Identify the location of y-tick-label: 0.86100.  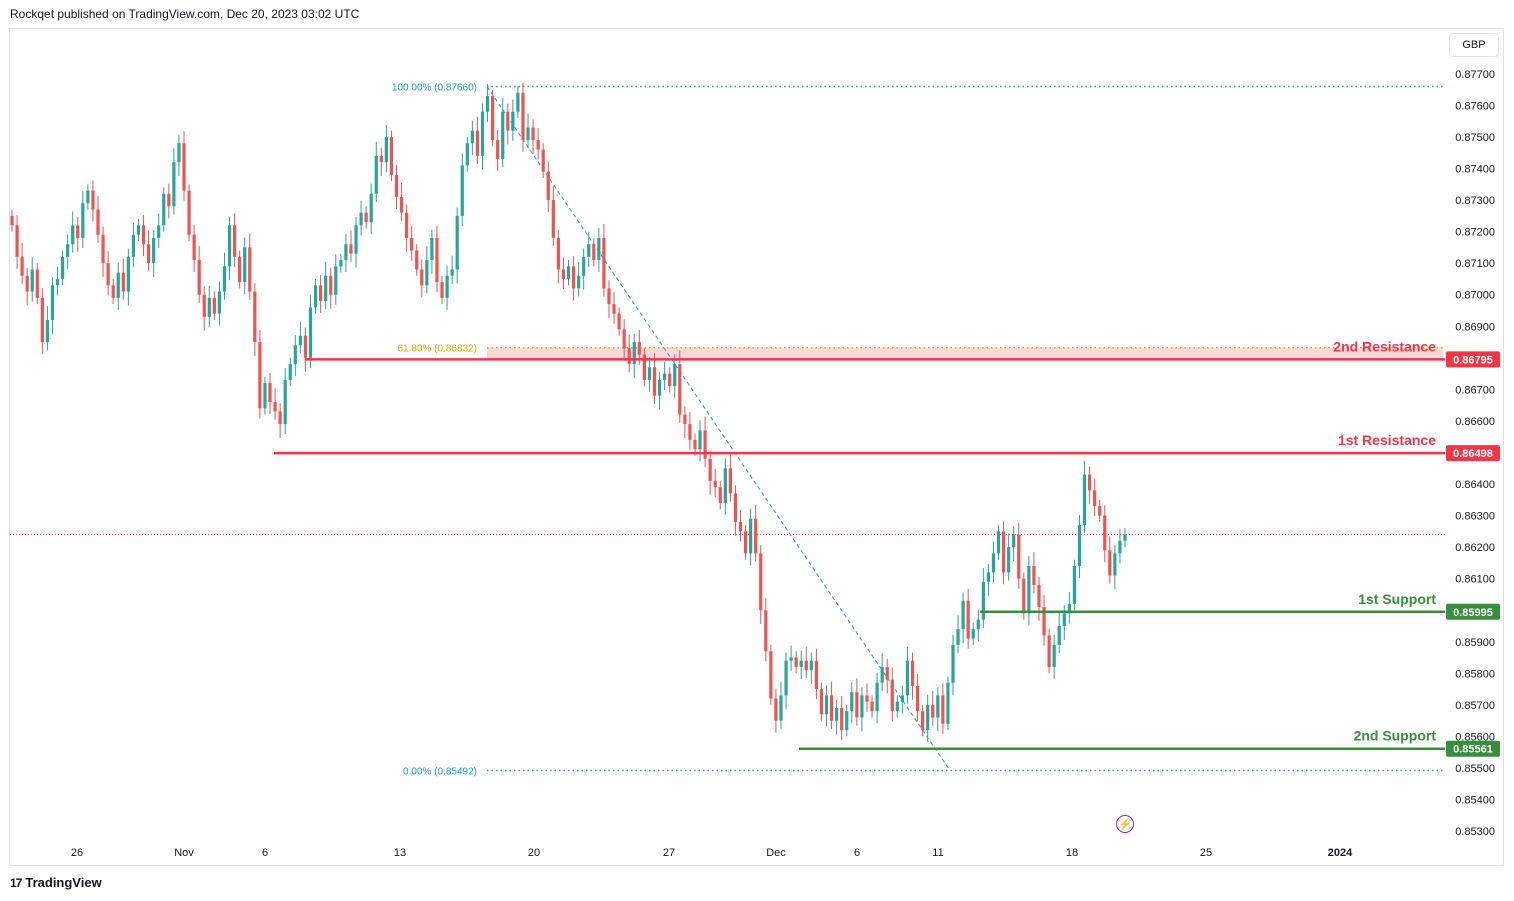
(1475, 580).